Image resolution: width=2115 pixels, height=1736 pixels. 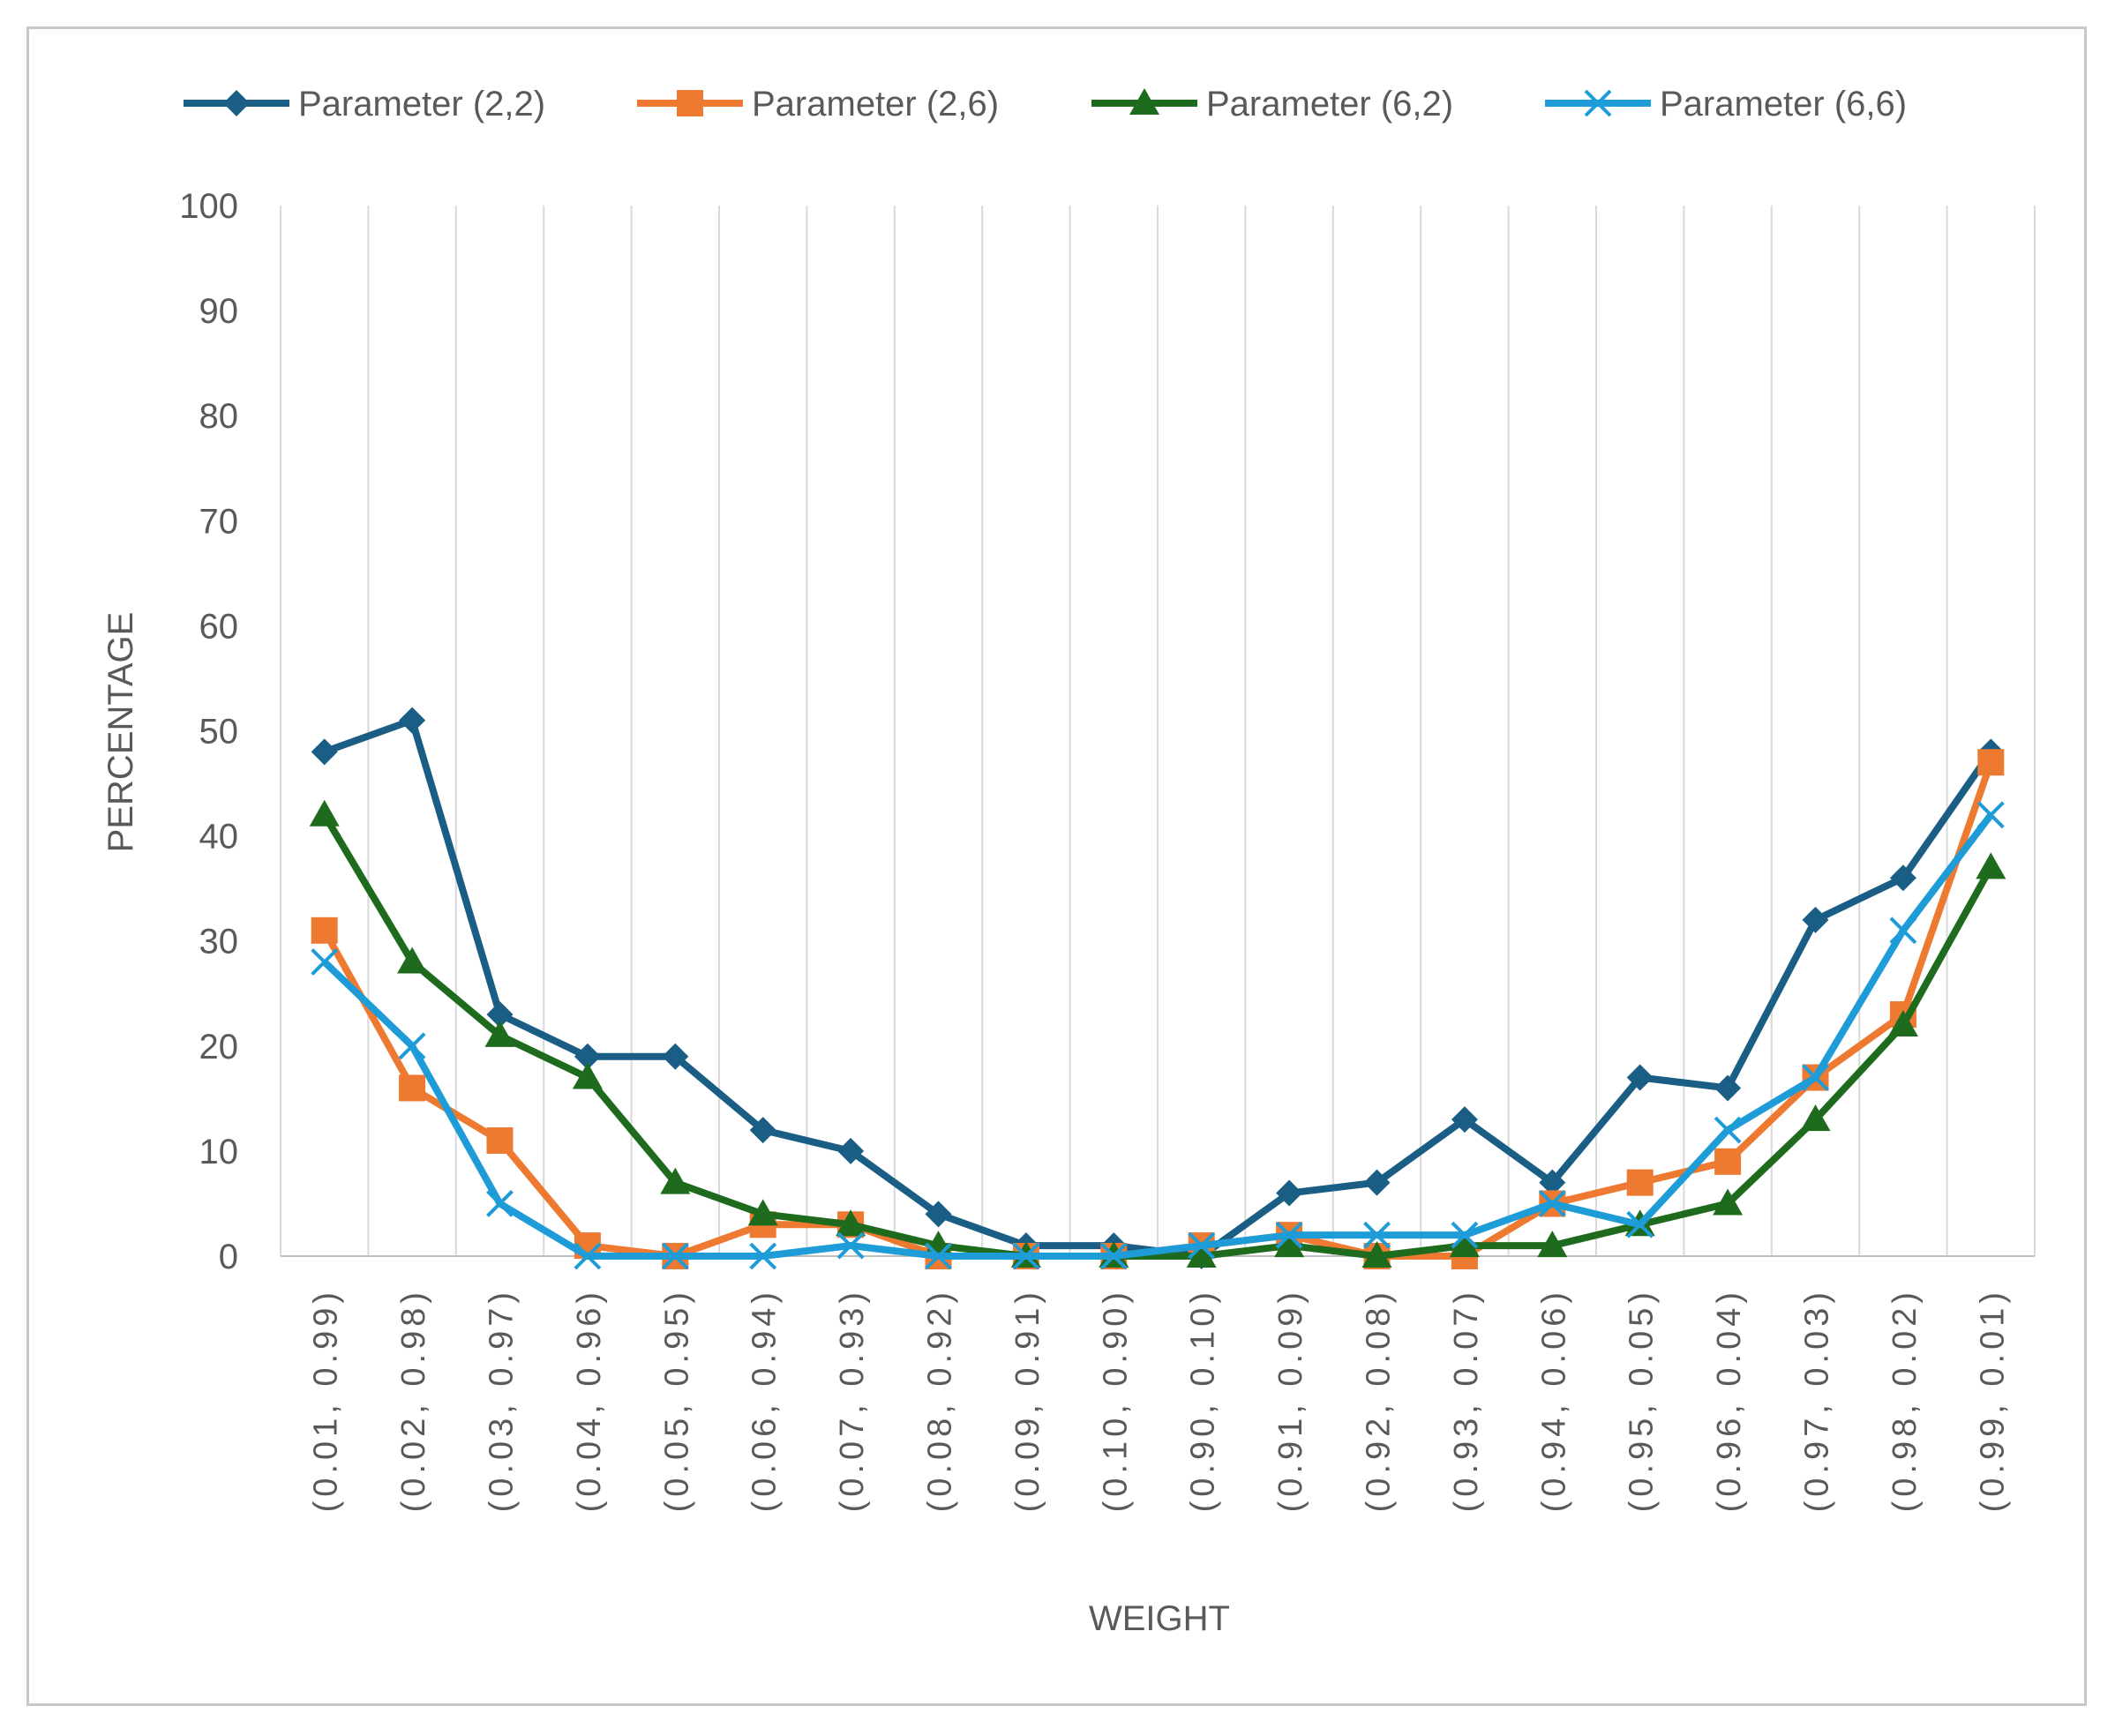 What do you see at coordinates (228, 1257) in the screenshot?
I see `y-tick-label: 0` at bounding box center [228, 1257].